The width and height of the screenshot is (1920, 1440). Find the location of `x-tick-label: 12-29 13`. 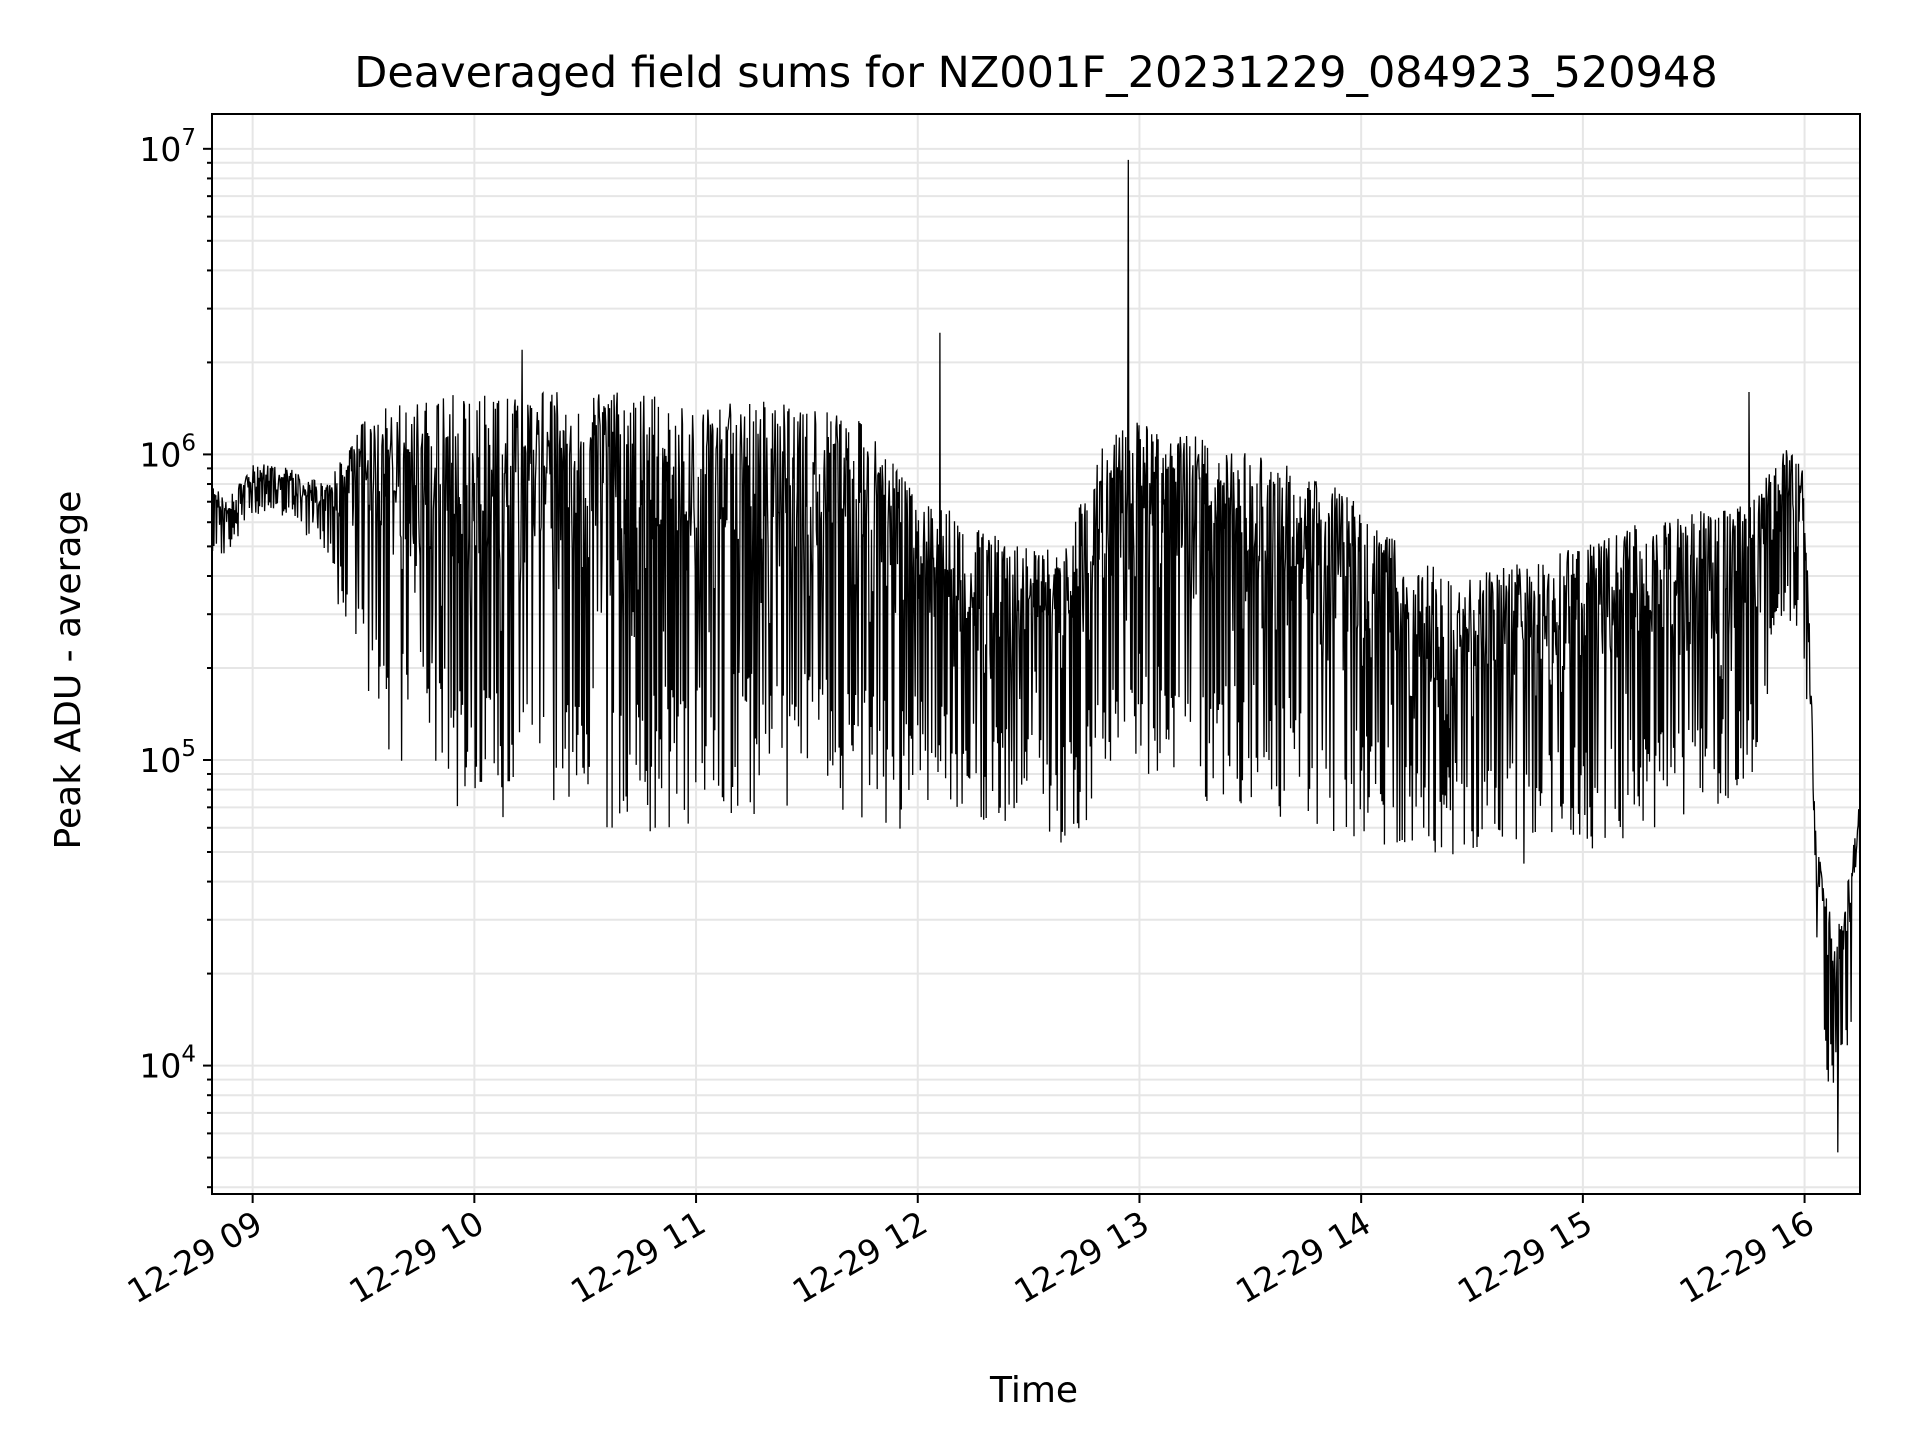

x-tick-label: 12-29 13 is located at coordinates (1081, 1257).